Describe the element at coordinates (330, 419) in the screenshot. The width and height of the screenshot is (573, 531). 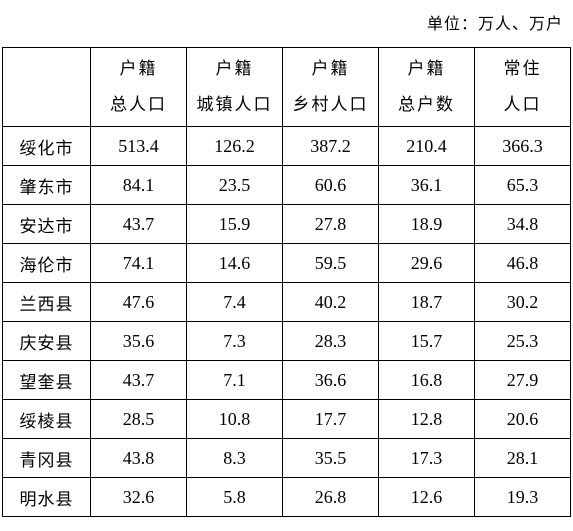
I see `value-cell: 17.7` at that location.